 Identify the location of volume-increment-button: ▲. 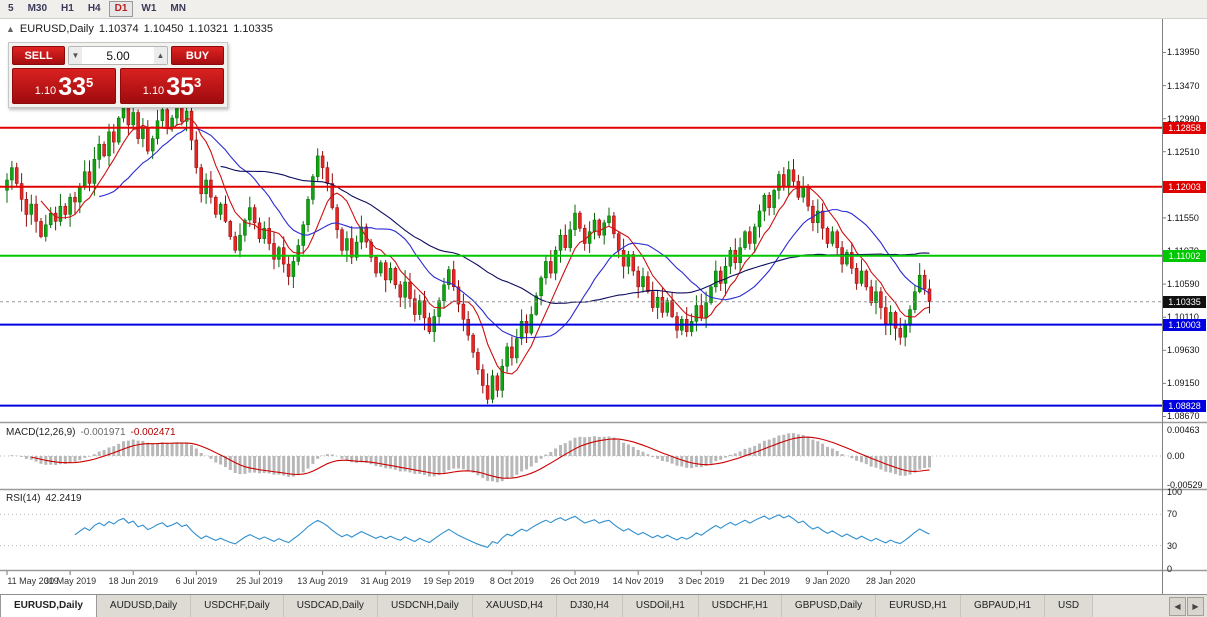
(160, 55).